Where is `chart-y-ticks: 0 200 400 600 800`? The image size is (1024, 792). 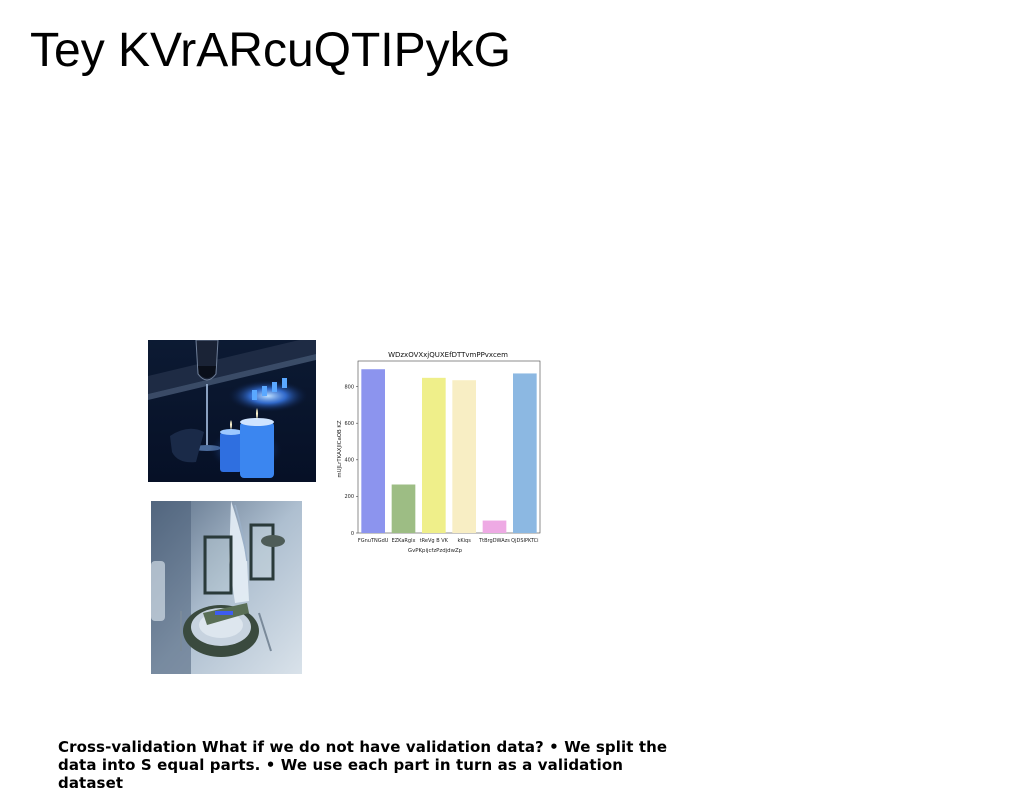 chart-y-ticks: 0 200 400 600 800 is located at coordinates (351, 460).